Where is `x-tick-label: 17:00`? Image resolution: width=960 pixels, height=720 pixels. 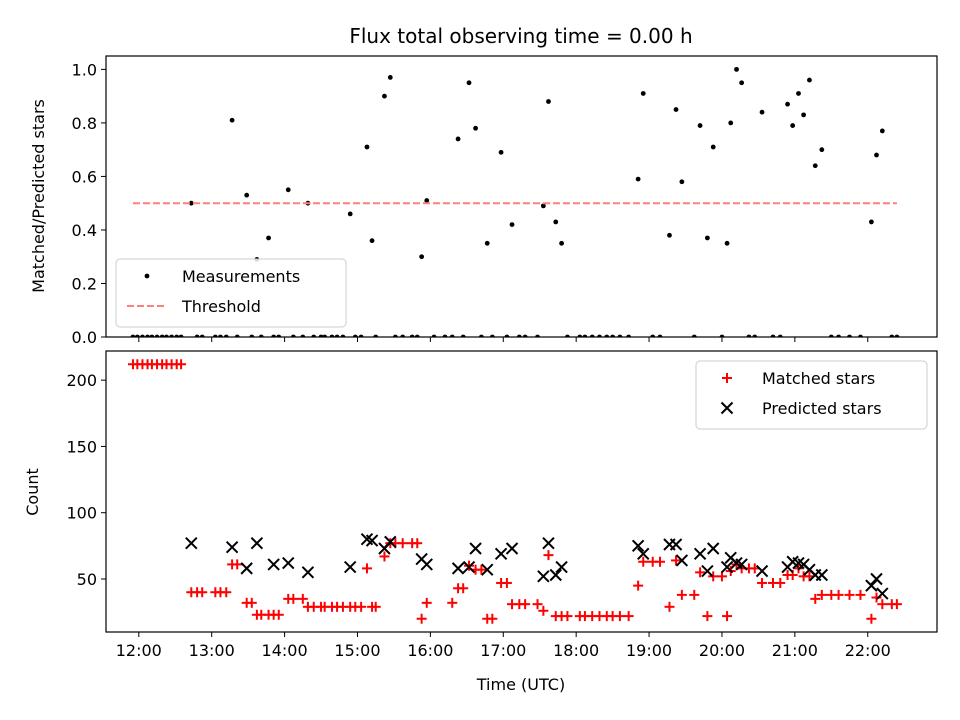
x-tick-label: 17:00 is located at coordinates (503, 650).